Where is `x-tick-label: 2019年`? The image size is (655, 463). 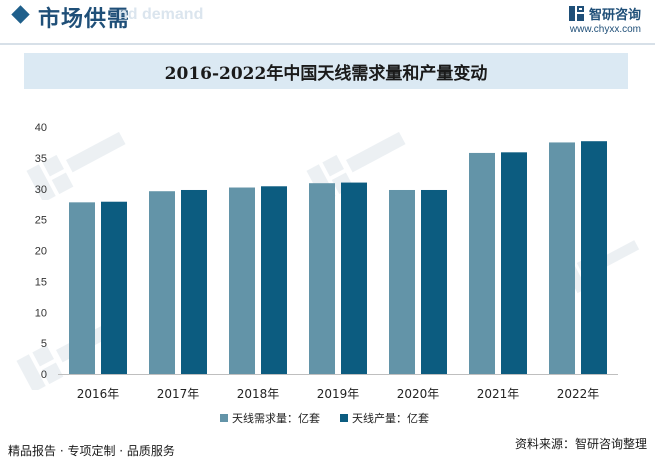
x-tick-label: 2019年 is located at coordinates (338, 394).